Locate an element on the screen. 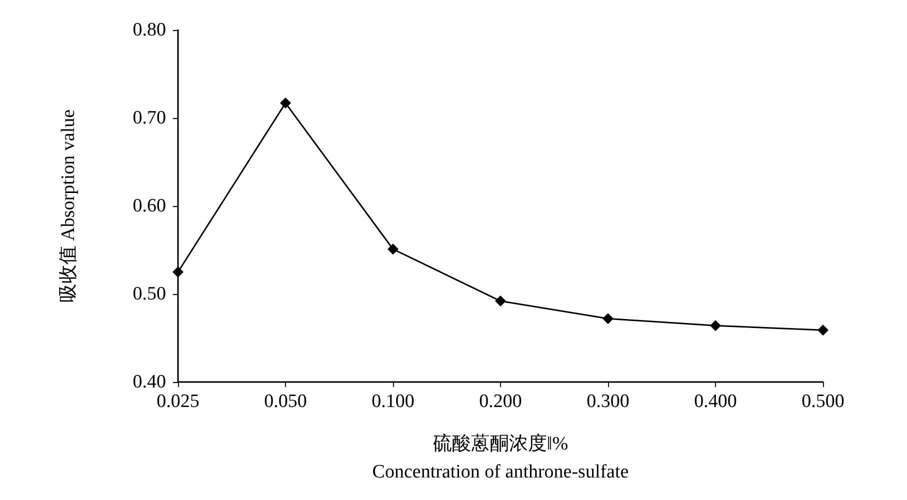 This screenshot has height=500, width=907. y-tick-label: 0.50 is located at coordinates (149, 294).